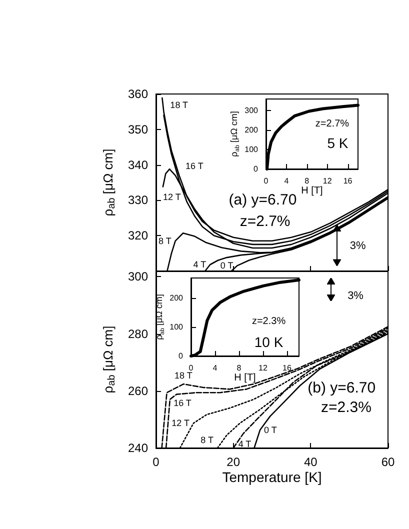 The image size is (409, 529). What do you see at coordinates (272, 477) in the screenshot?
I see `x-axis-title: Temperature [K]` at bounding box center [272, 477].